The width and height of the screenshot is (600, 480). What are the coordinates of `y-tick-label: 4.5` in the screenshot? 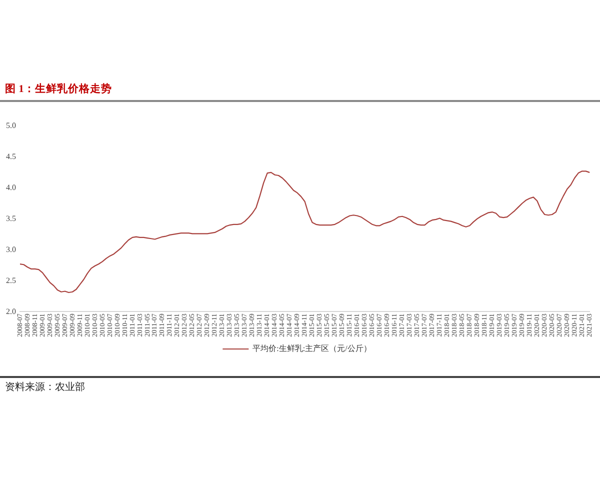 It's located at (11, 157).